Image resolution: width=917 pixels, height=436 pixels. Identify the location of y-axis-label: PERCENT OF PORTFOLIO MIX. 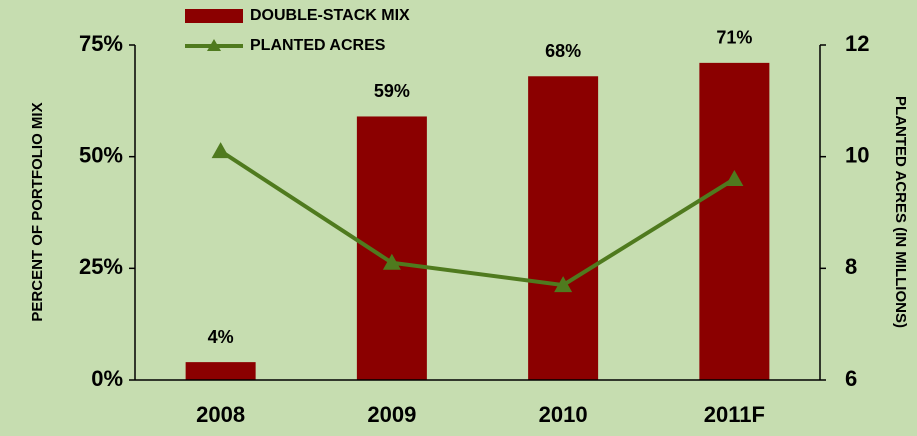
(37, 211).